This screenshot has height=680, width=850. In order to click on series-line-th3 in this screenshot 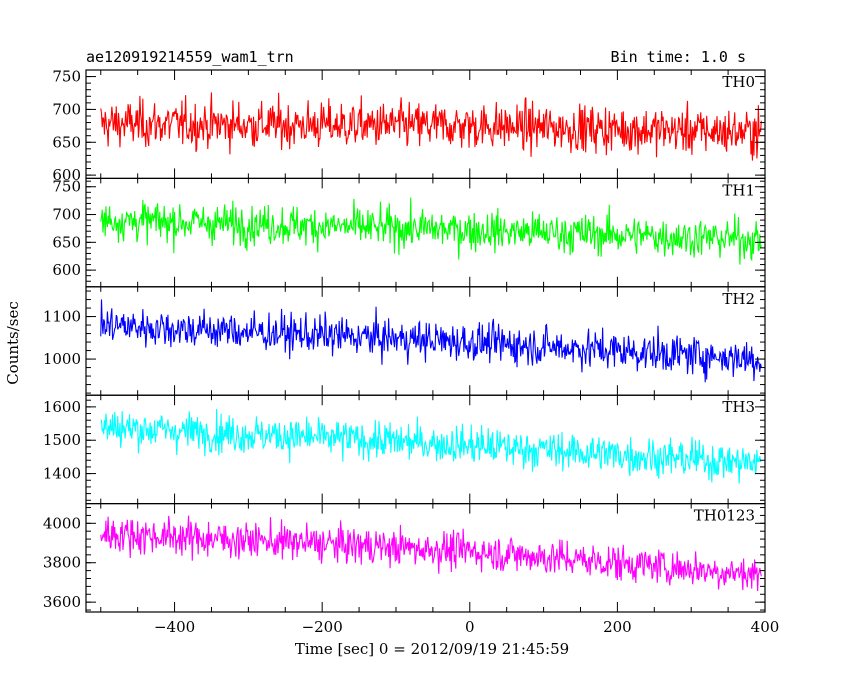, I will do `click(431, 446)`.